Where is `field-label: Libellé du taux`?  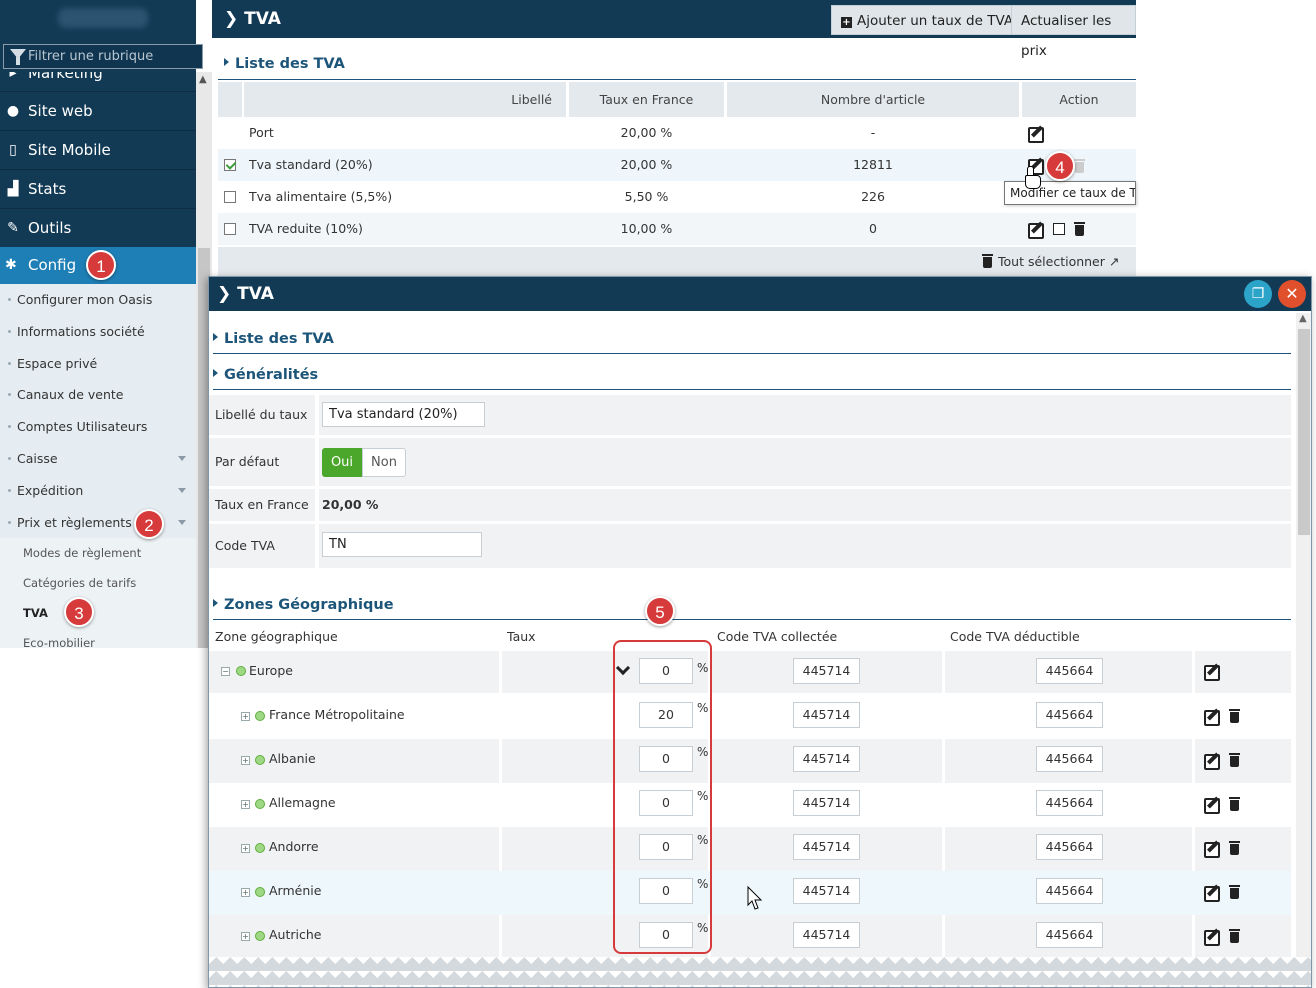
field-label: Libellé du taux is located at coordinates (261, 414).